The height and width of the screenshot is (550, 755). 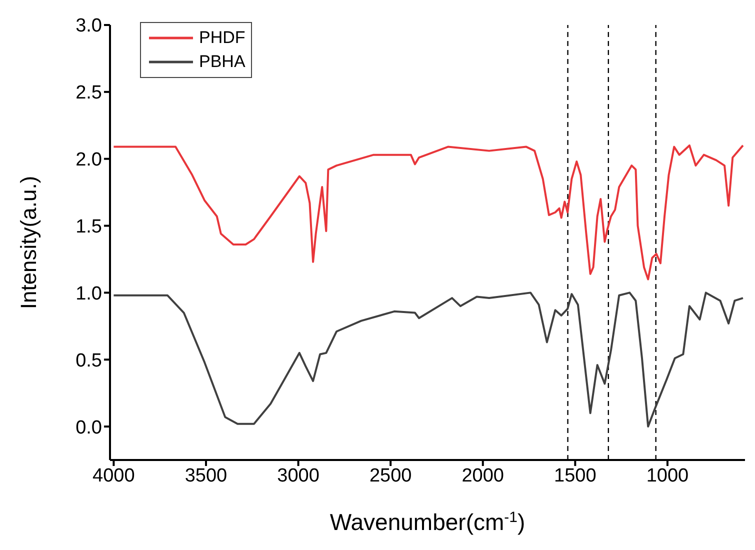 What do you see at coordinates (89, 160) in the screenshot?
I see `y-tick-label: 2.0` at bounding box center [89, 160].